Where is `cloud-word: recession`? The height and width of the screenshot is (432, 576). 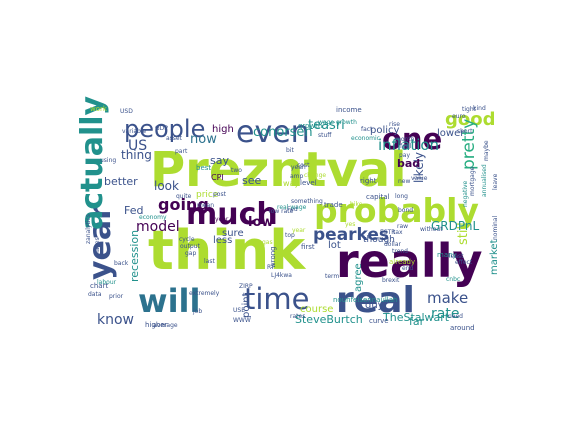
cloud-word: recession is located at coordinates (134, 256).